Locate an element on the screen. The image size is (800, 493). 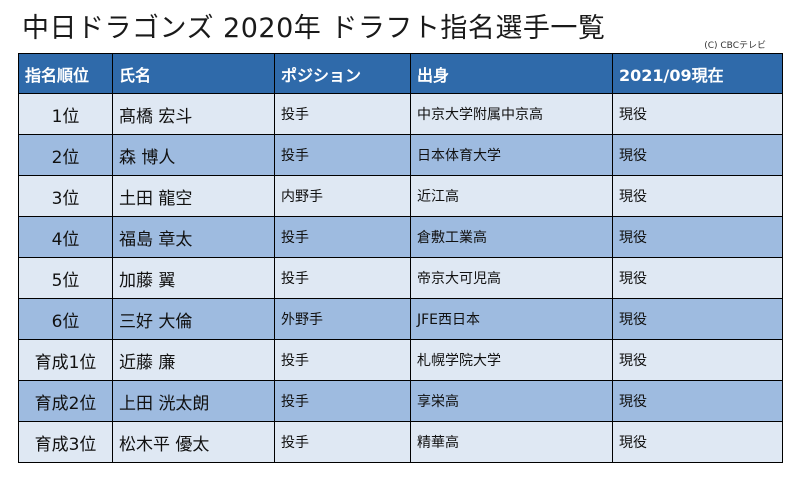
header-name: 氏名 is located at coordinates (193, 73).